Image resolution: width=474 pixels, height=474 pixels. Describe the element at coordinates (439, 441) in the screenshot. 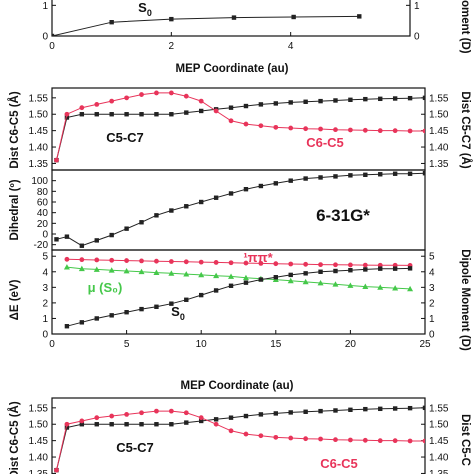

I see `y-tick-label-right: 1.45` at that location.